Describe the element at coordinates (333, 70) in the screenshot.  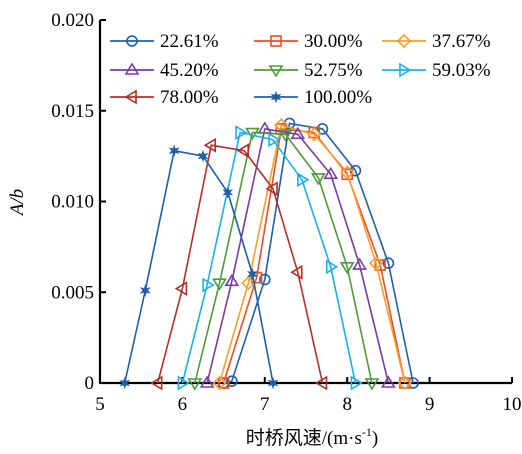
I see `legend-label: 52.75%` at that location.